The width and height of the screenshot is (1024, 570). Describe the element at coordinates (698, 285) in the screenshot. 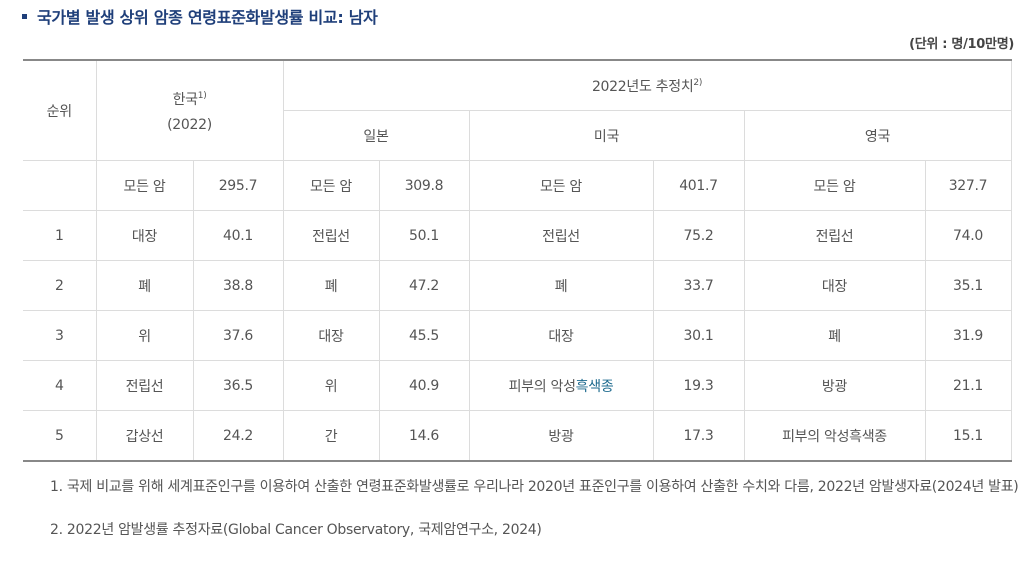

I see `usa-value: 33.7` at that location.